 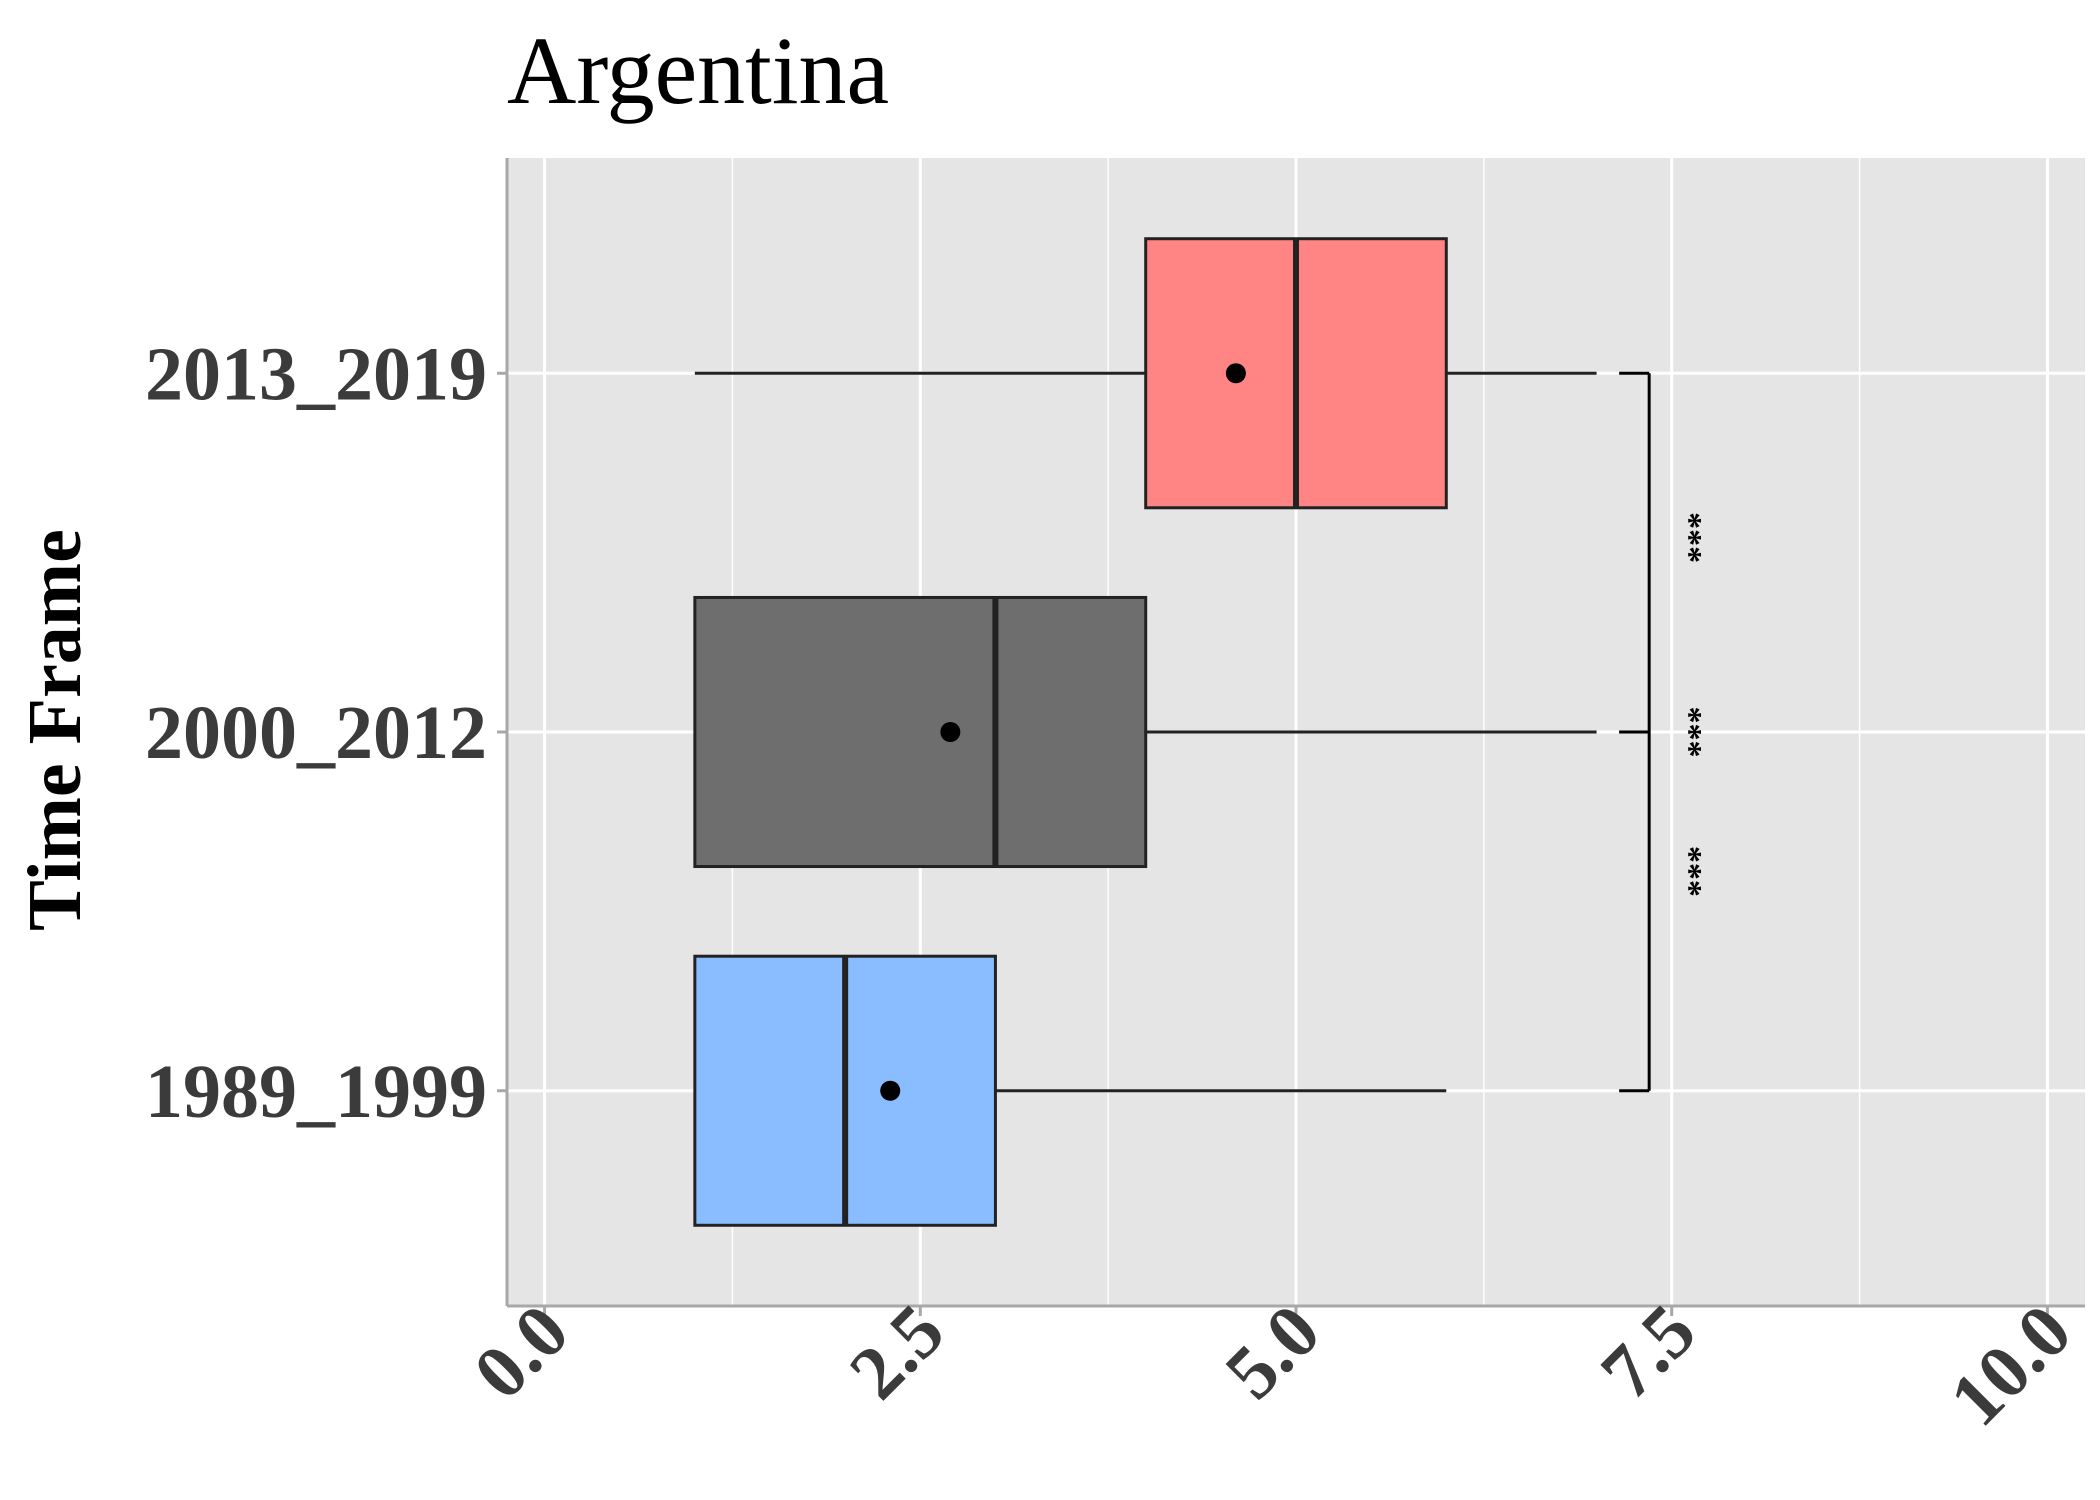 What do you see at coordinates (2010, 1365) in the screenshot?
I see `x-tick-label: 10.0` at bounding box center [2010, 1365].